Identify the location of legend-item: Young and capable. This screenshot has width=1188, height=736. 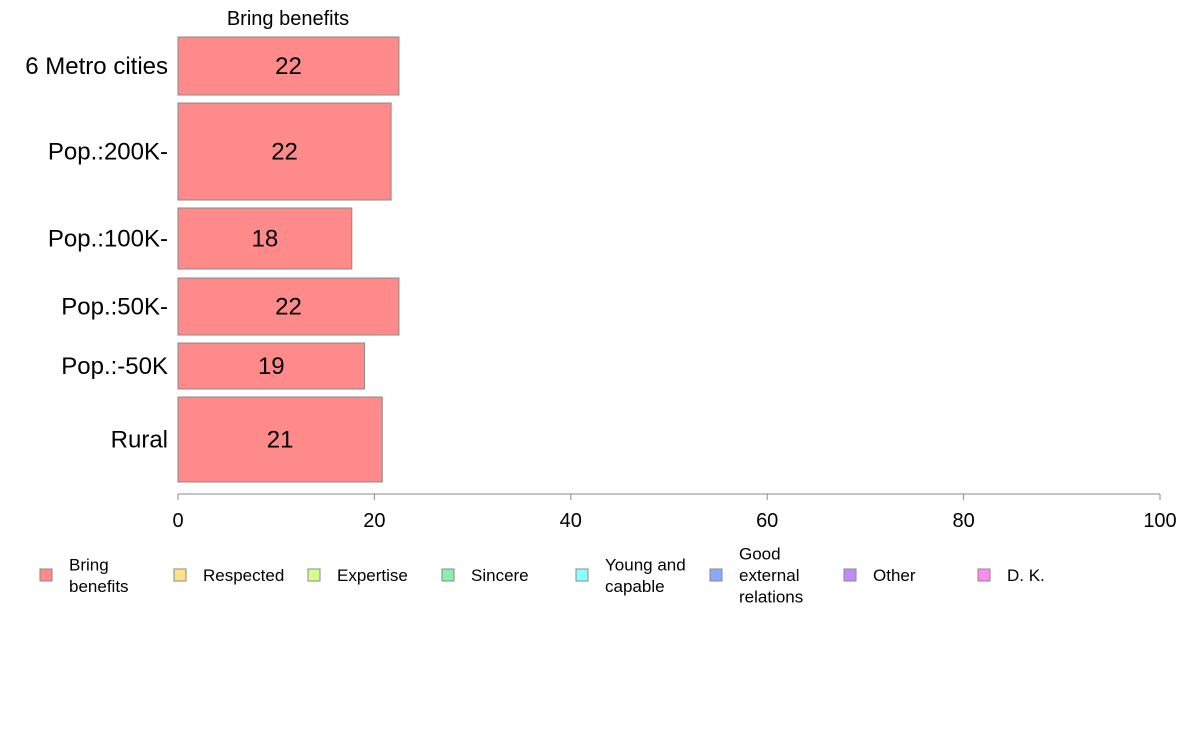
(630, 575).